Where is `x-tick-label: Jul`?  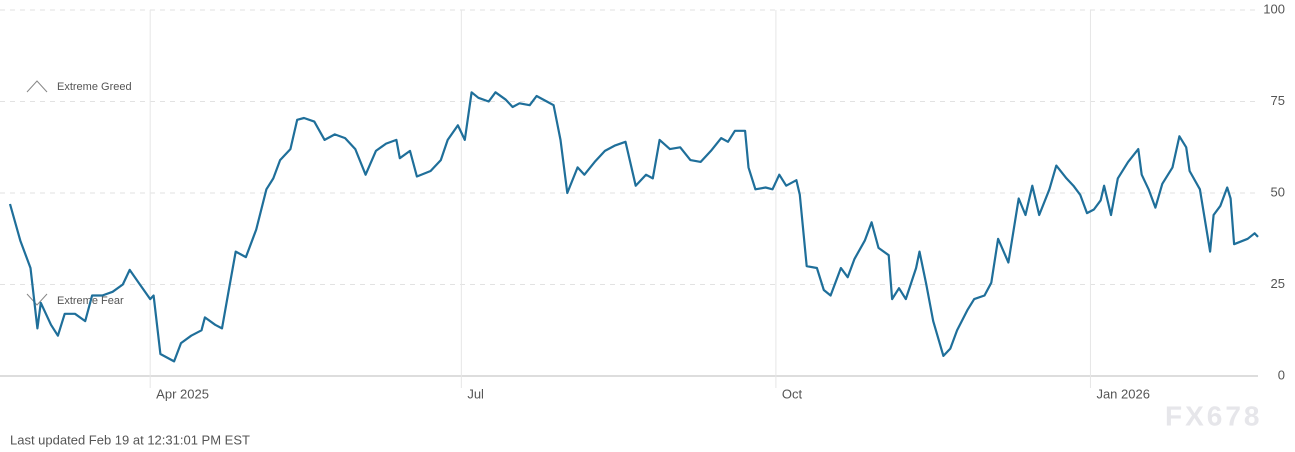
x-tick-label: Jul is located at coordinates (475, 393).